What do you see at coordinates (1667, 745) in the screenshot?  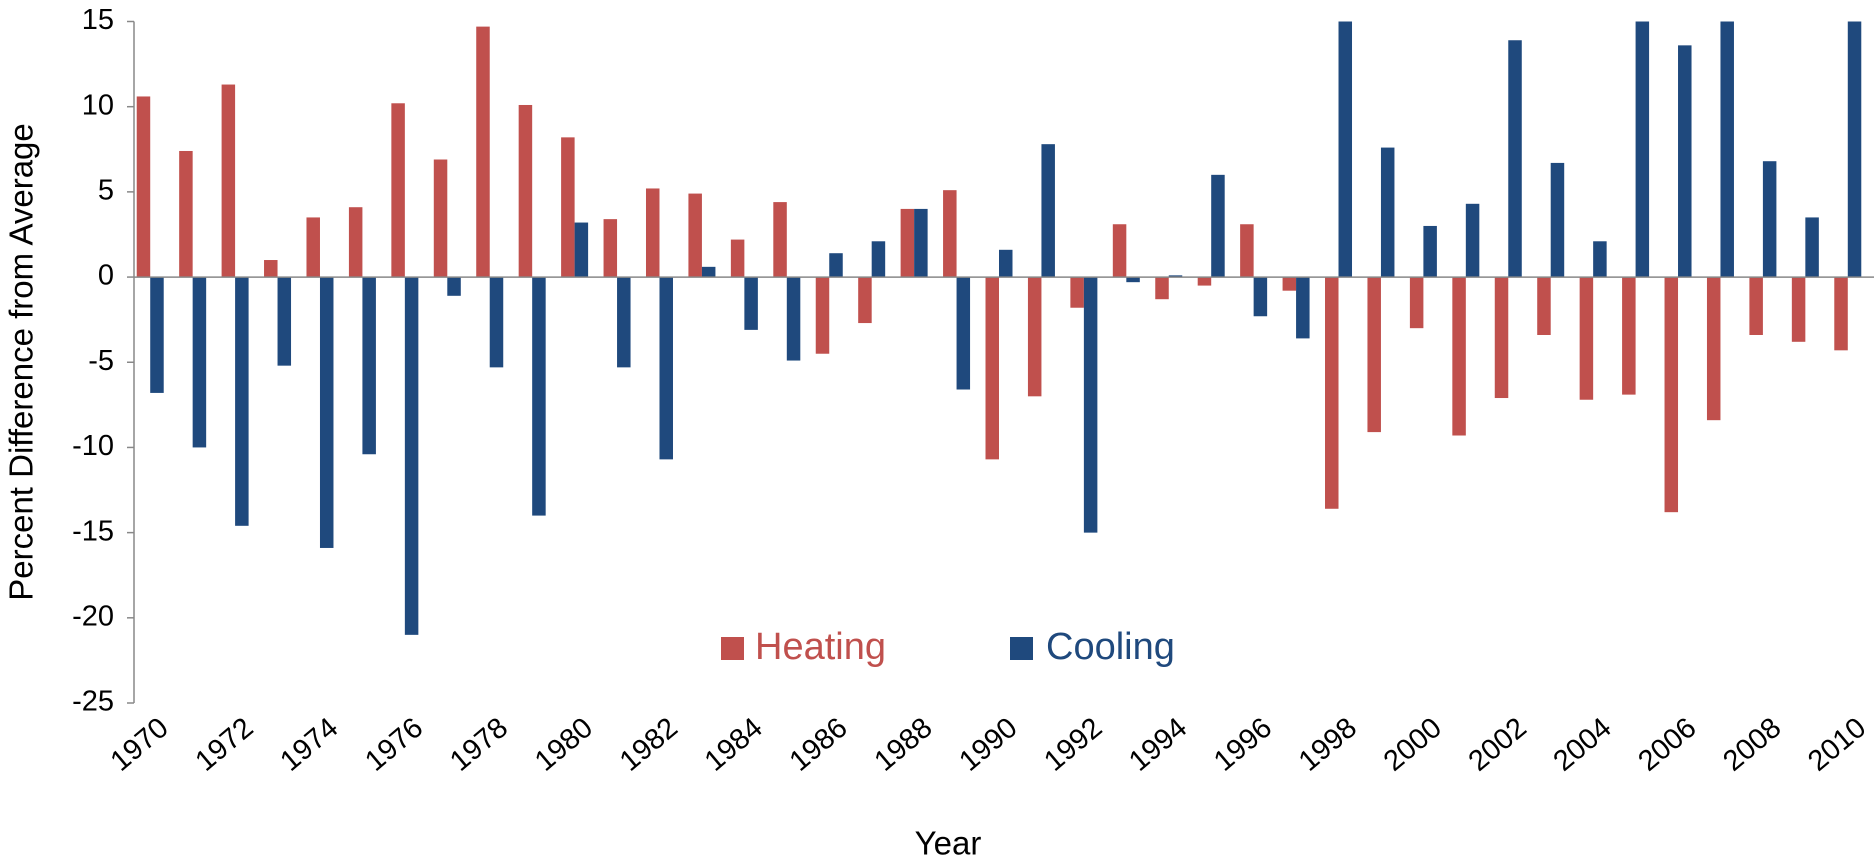 I see `x-tick-label: 2006` at bounding box center [1667, 745].